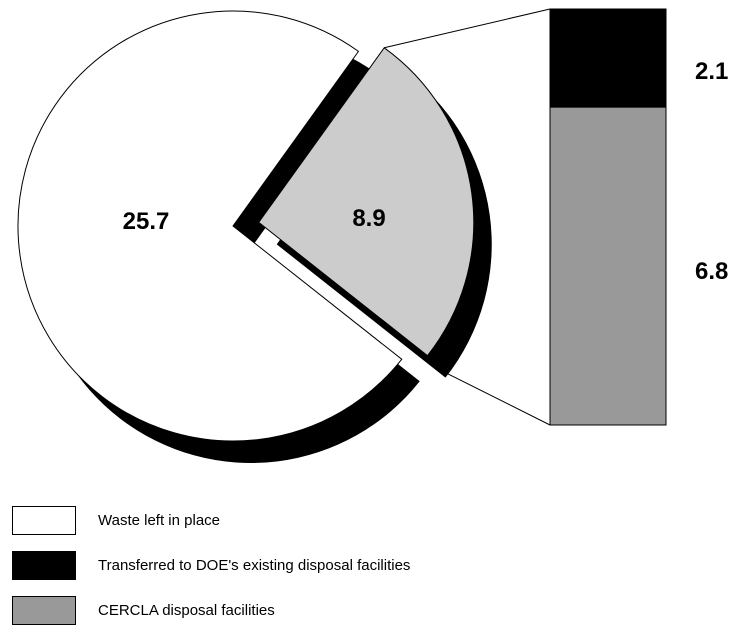 Image resolution: width=736 pixels, height=640 pixels. I want to click on connector-top, so click(467, 28).